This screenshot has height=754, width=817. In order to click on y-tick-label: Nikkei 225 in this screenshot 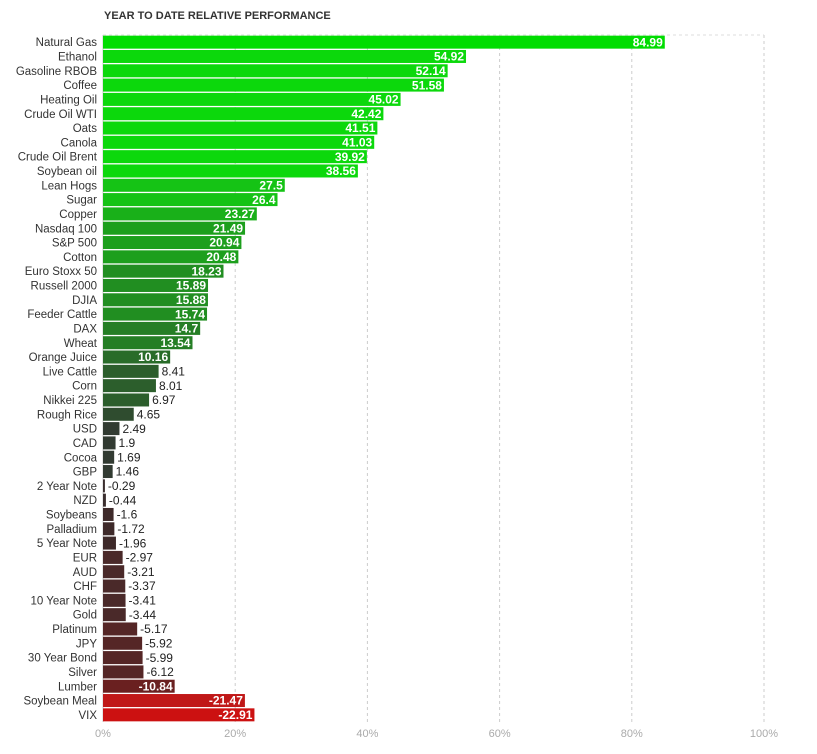, I will do `click(70, 401)`.